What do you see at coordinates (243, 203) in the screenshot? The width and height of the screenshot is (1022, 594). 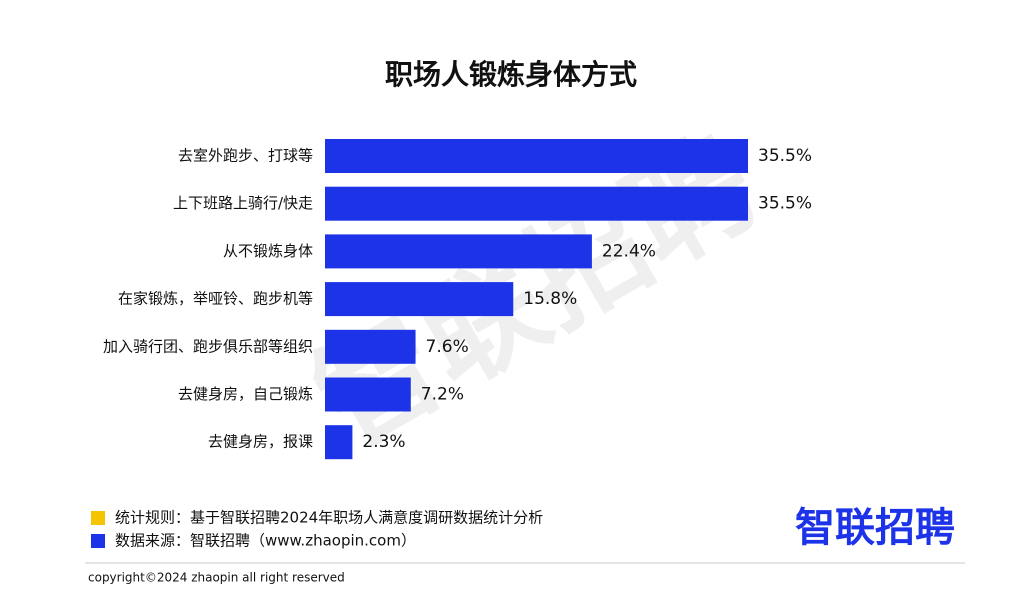 I see `category-label: 上下班路上骑行/快走` at bounding box center [243, 203].